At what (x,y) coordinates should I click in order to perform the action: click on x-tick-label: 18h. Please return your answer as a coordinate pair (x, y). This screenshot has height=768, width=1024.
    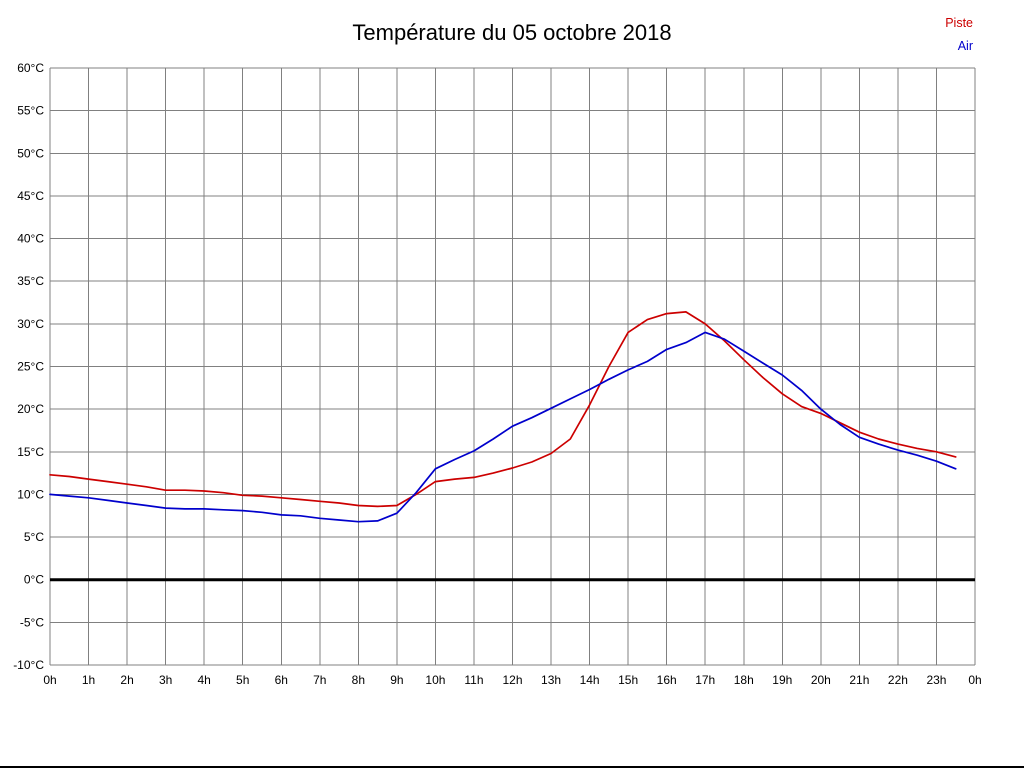
    Looking at the image, I should click on (744, 680).